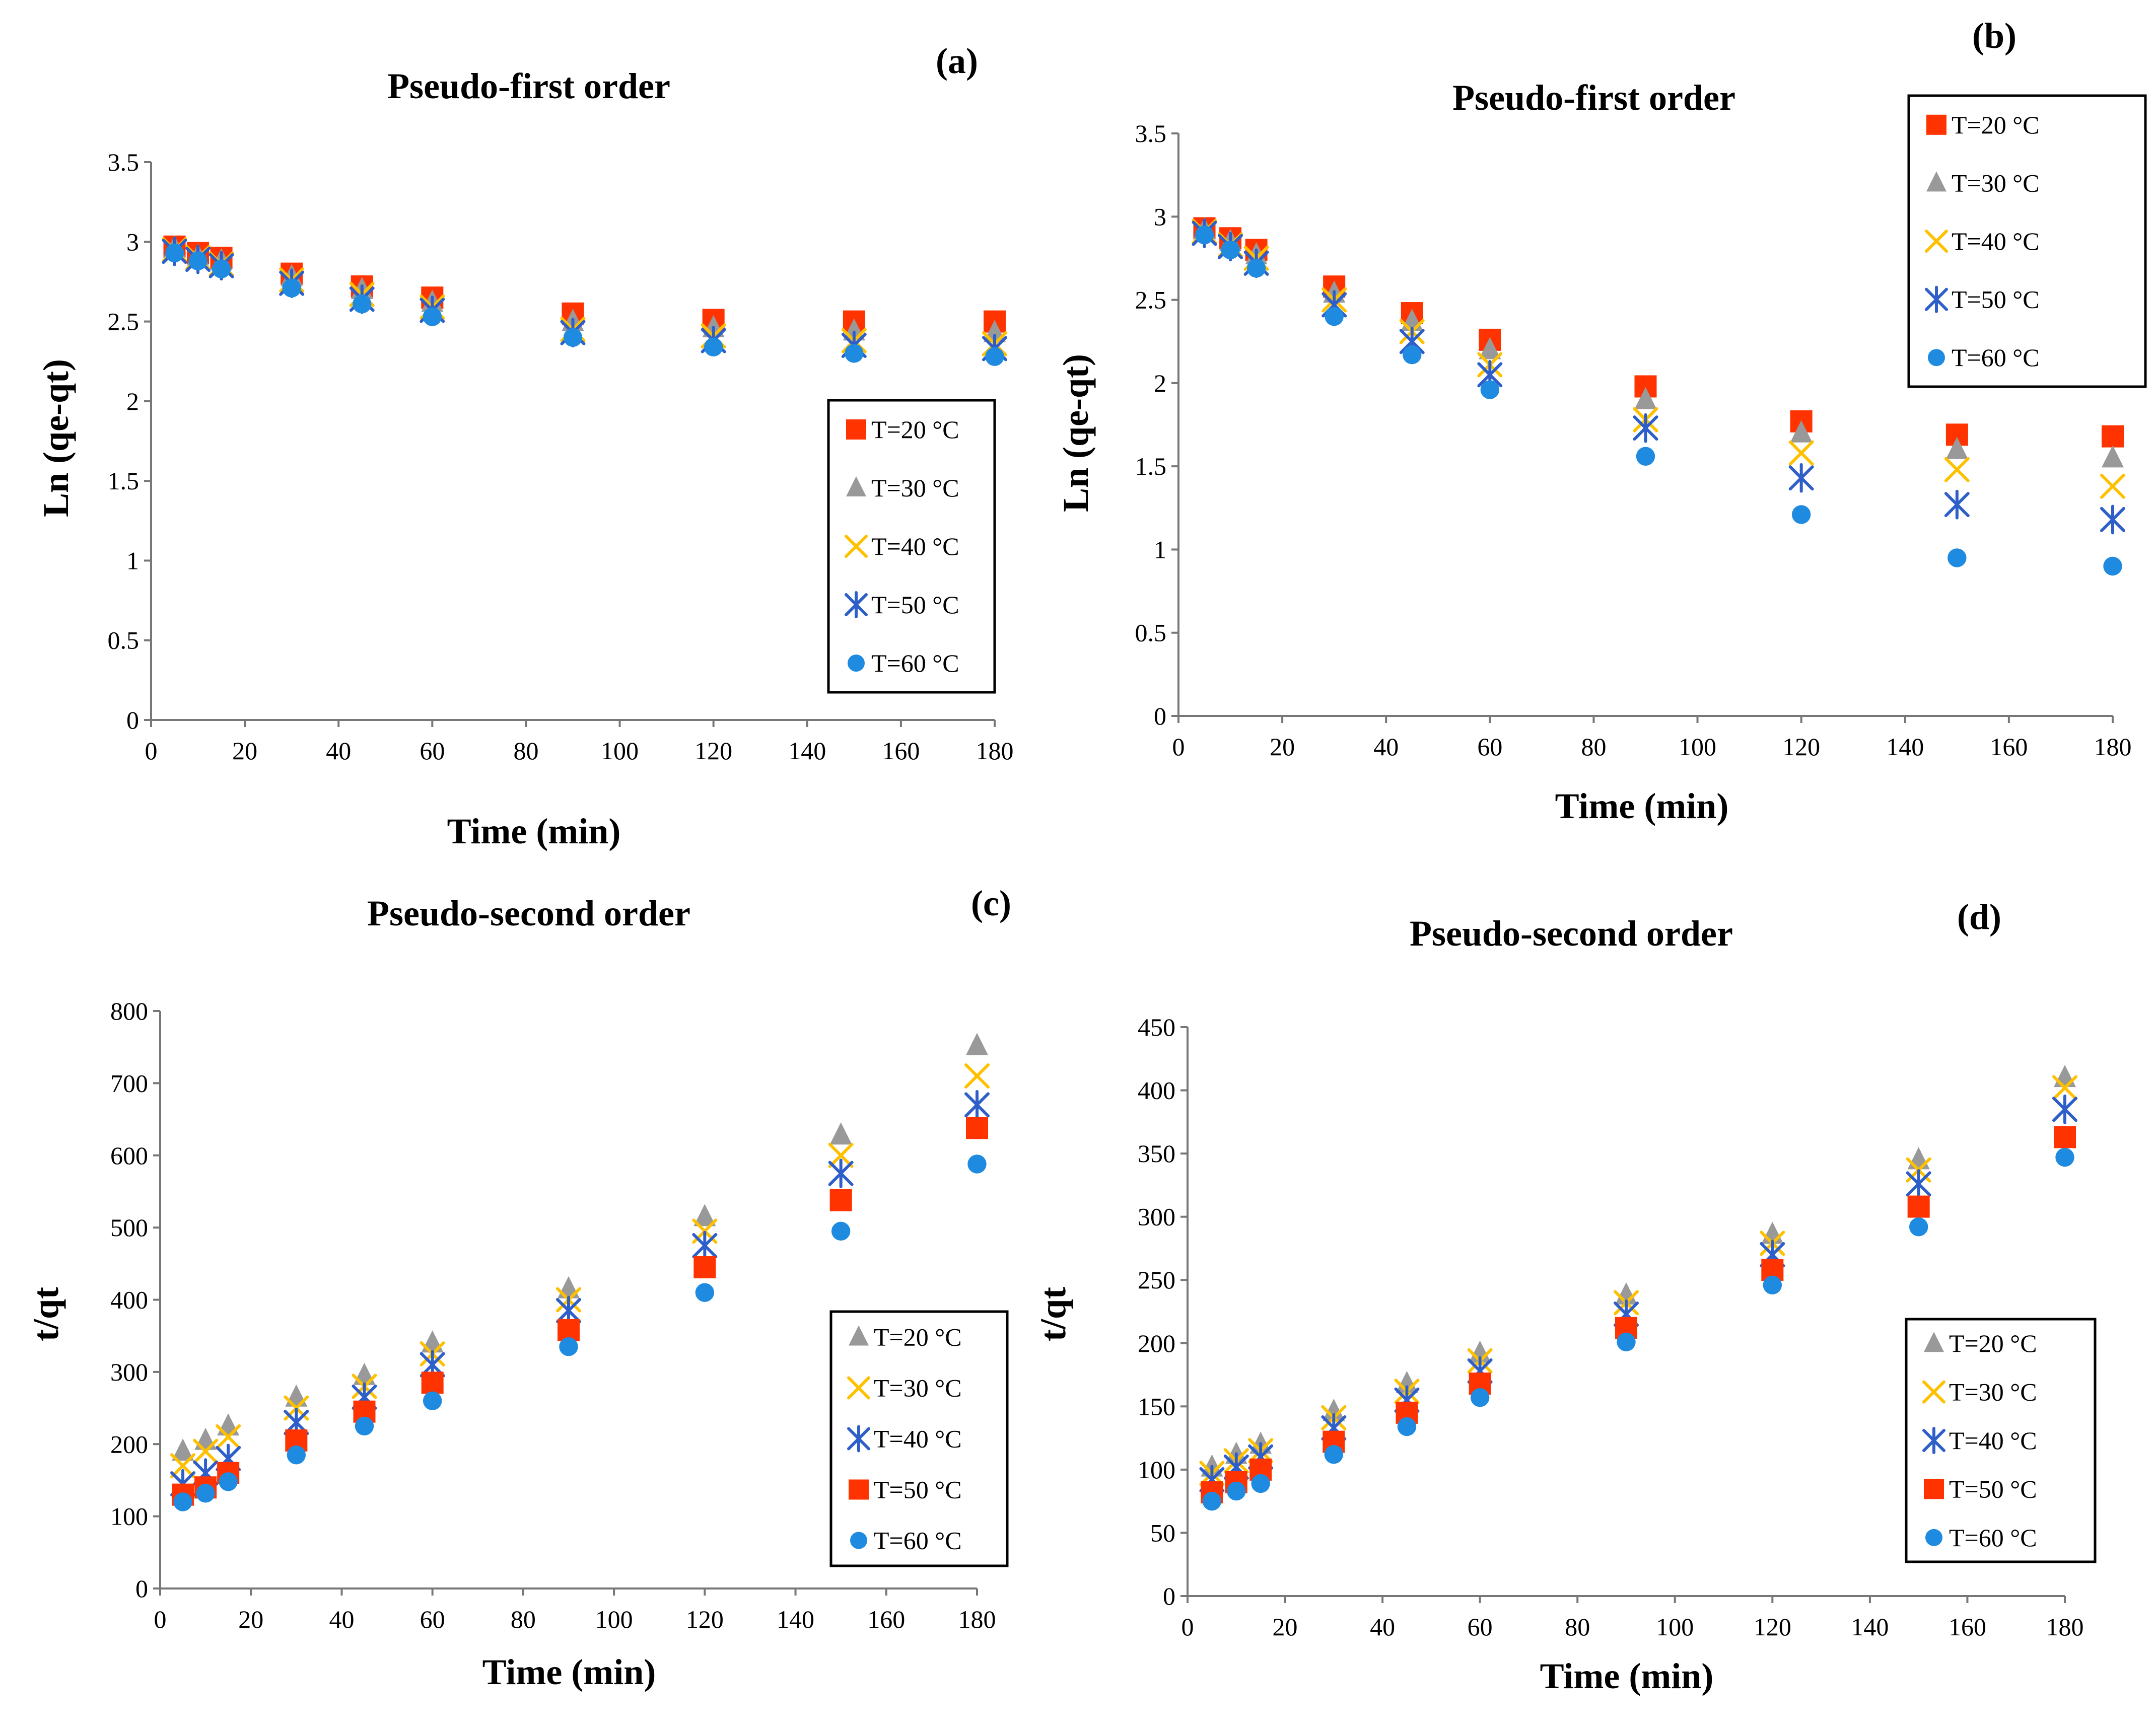  What do you see at coordinates (1979, 917) in the screenshot?
I see `panel-label: (d)` at bounding box center [1979, 917].